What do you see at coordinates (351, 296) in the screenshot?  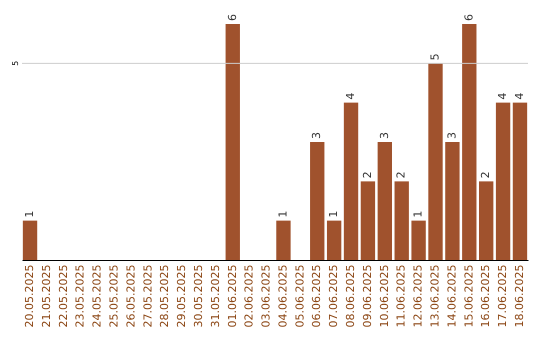 I see `x-tick-label: 08.06.2025` at bounding box center [351, 296].